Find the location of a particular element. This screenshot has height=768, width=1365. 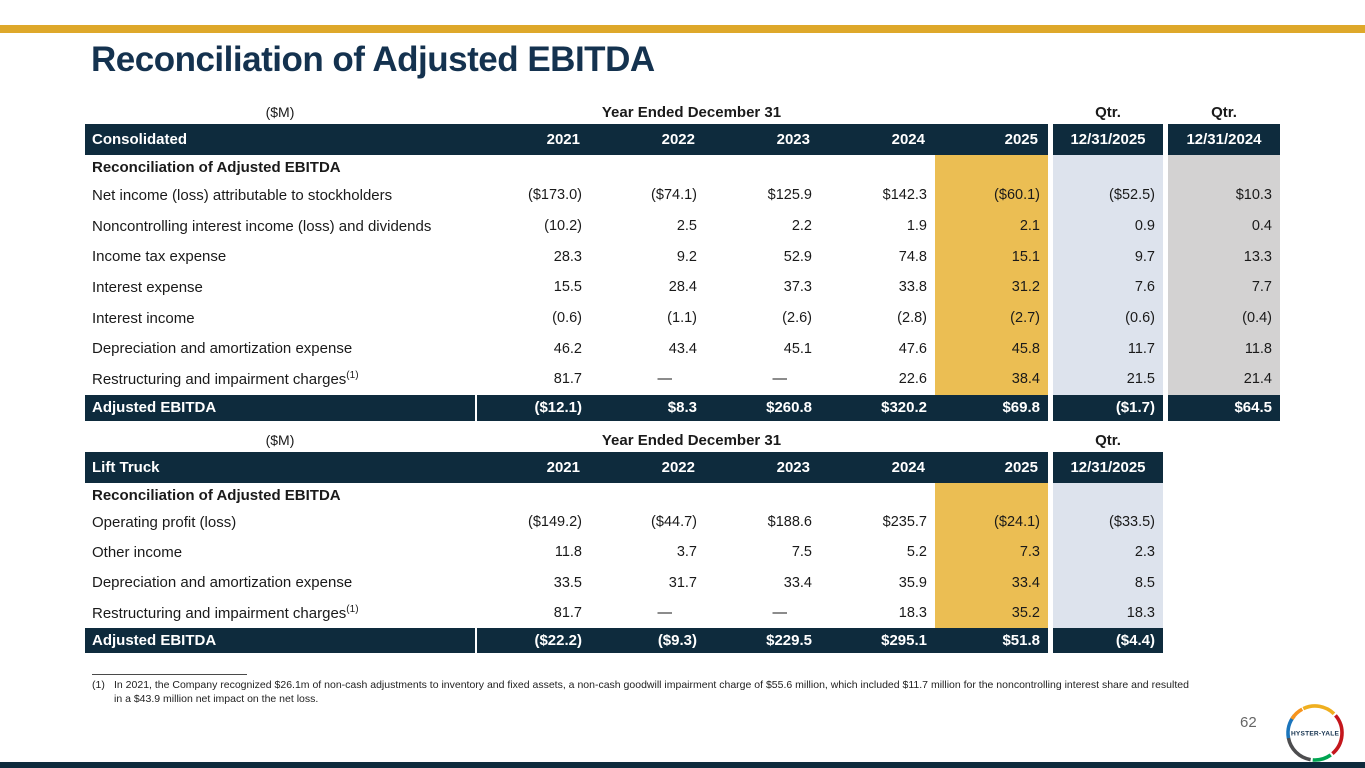

table-title-cell: Lift Truck is located at coordinates (280, 467).